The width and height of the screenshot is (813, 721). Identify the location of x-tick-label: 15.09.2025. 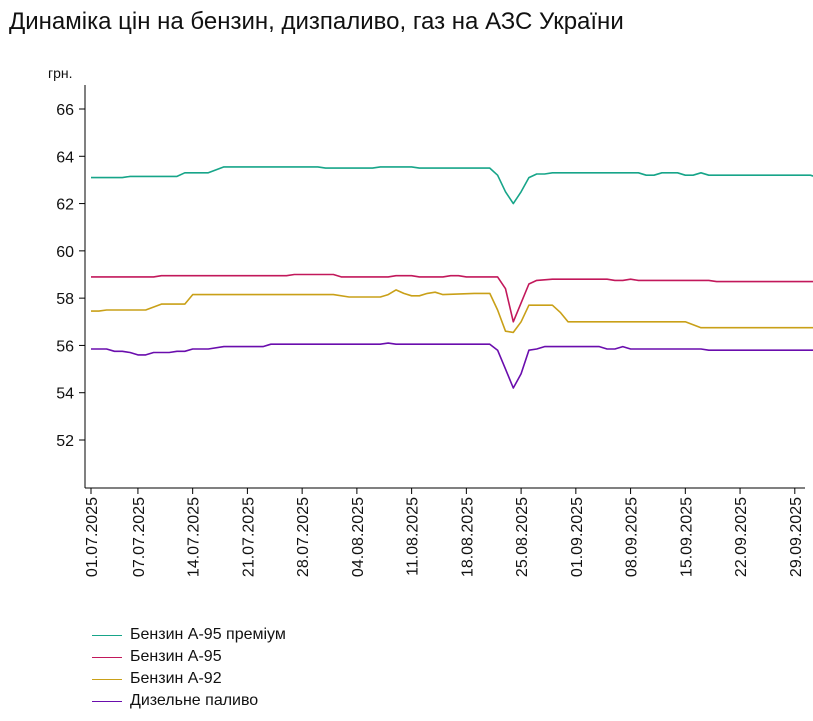
(686, 537).